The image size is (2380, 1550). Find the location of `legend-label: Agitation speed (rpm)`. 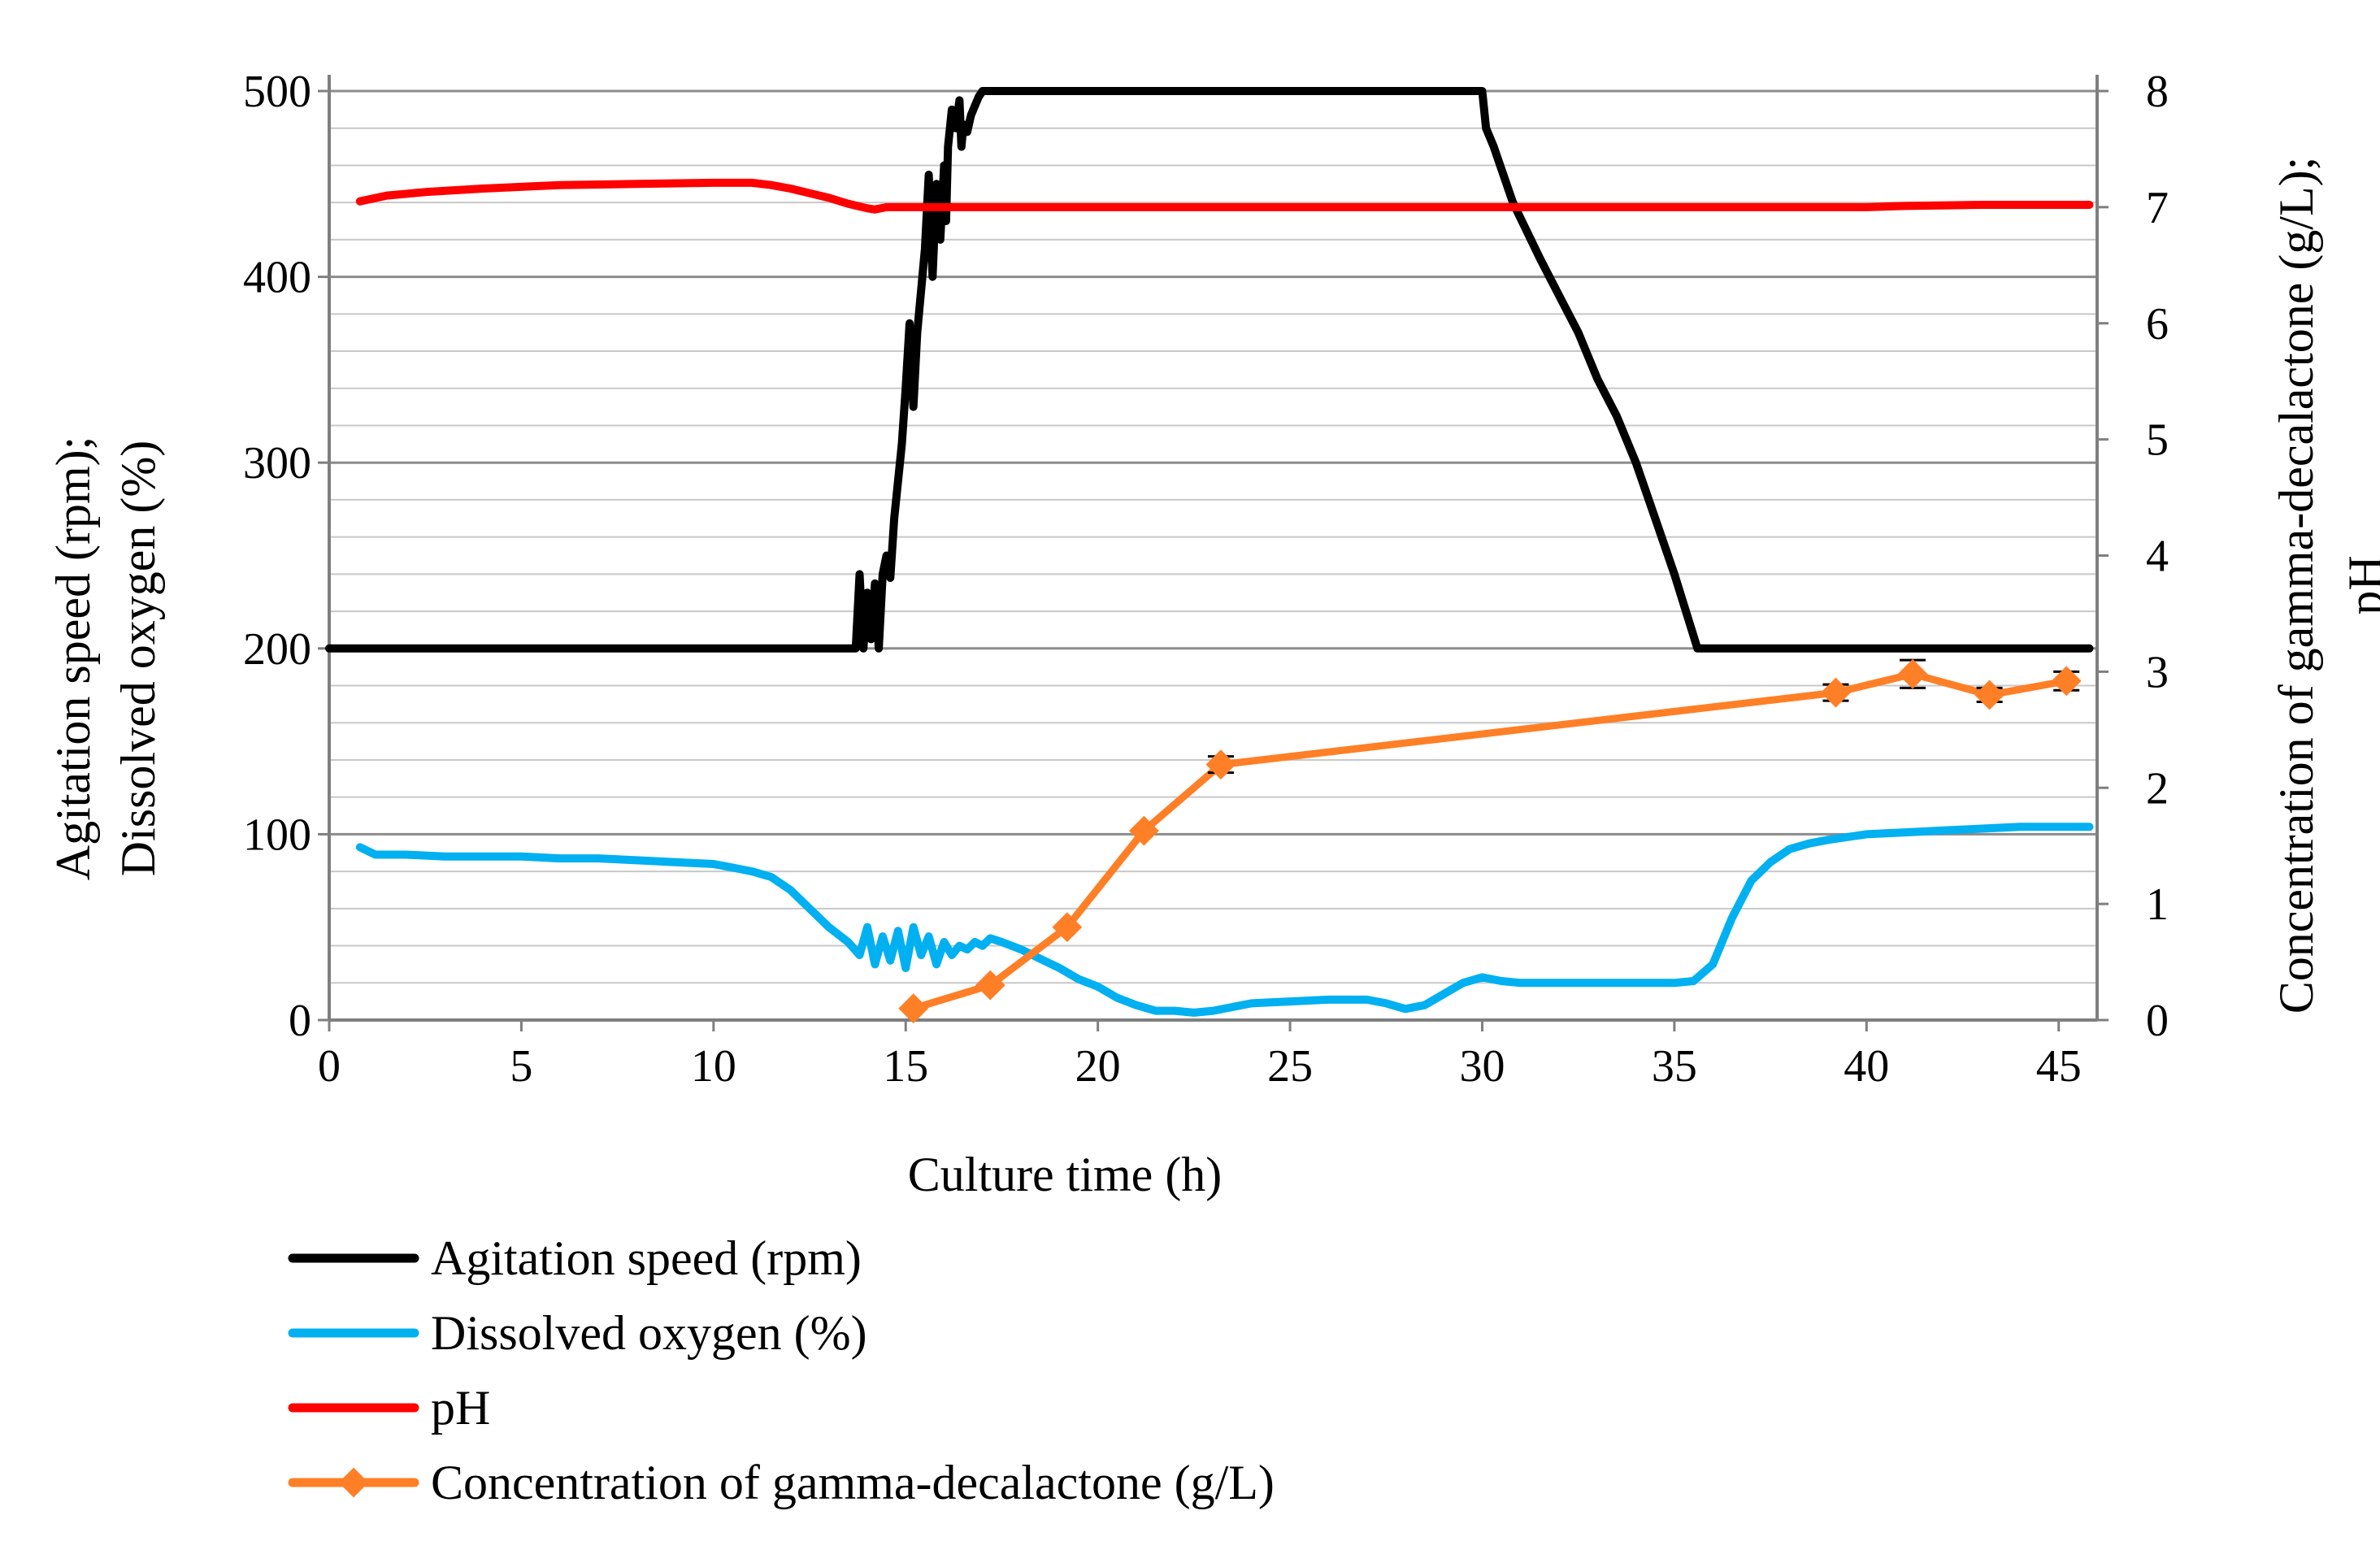

legend-label: Agitation speed (rpm) is located at coordinates (646, 1258).